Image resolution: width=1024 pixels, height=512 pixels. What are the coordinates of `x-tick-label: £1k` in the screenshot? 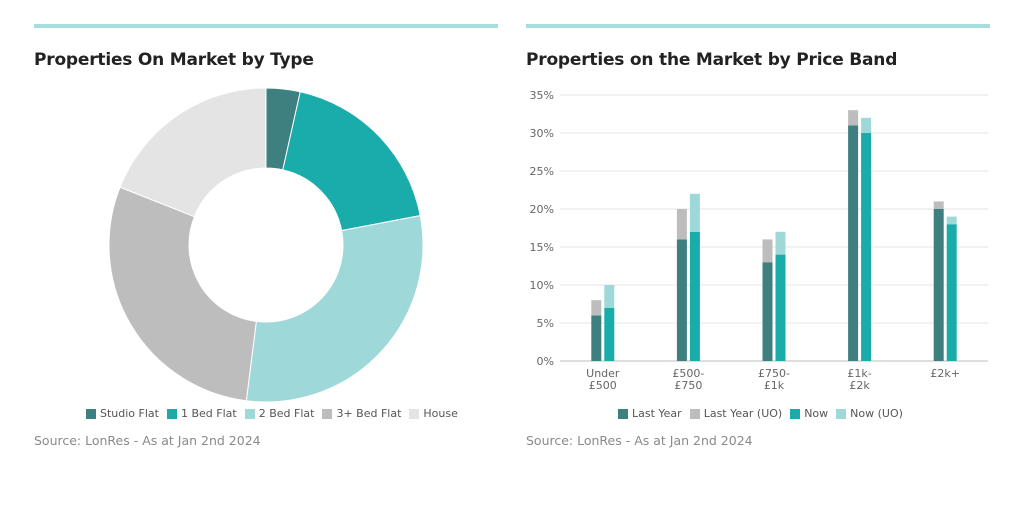 It's located at (774, 385).